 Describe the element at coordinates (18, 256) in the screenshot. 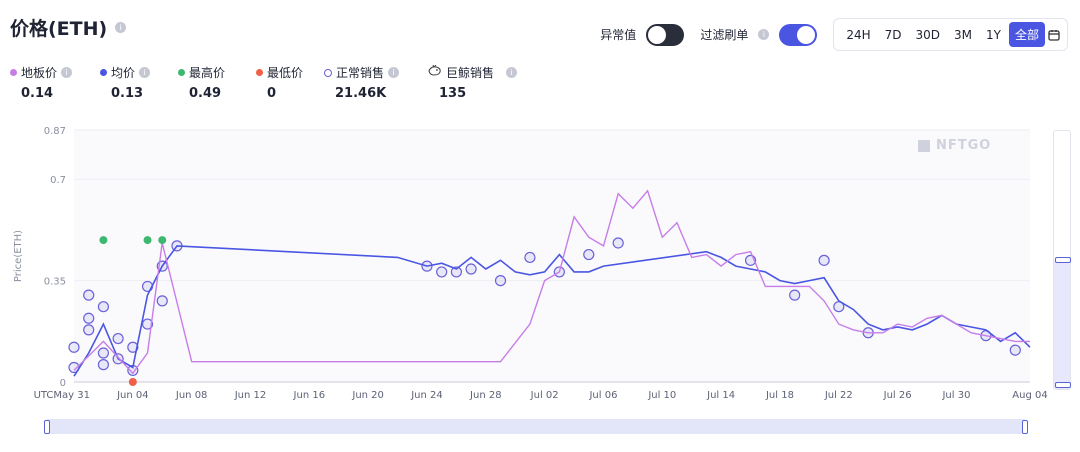

I see `y-axis-label: Price(ETH)` at that location.